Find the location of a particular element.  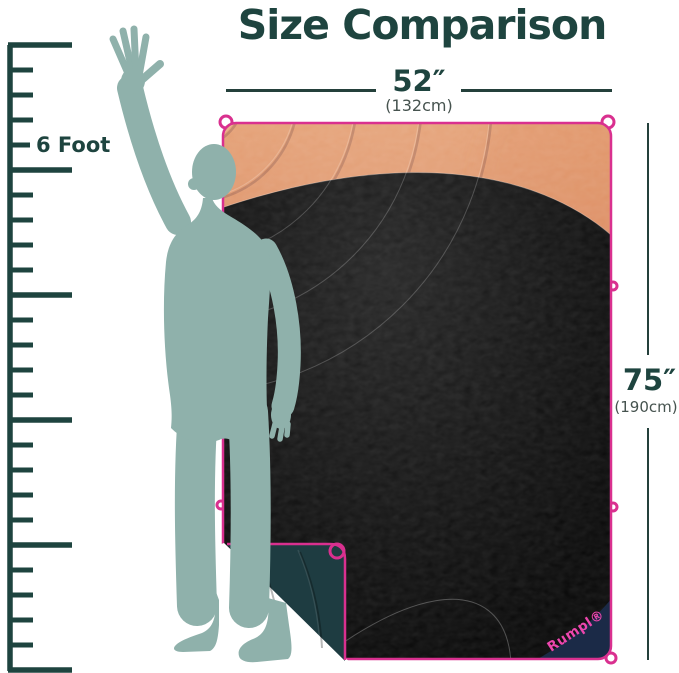

left-shoe is located at coordinates (196, 622).